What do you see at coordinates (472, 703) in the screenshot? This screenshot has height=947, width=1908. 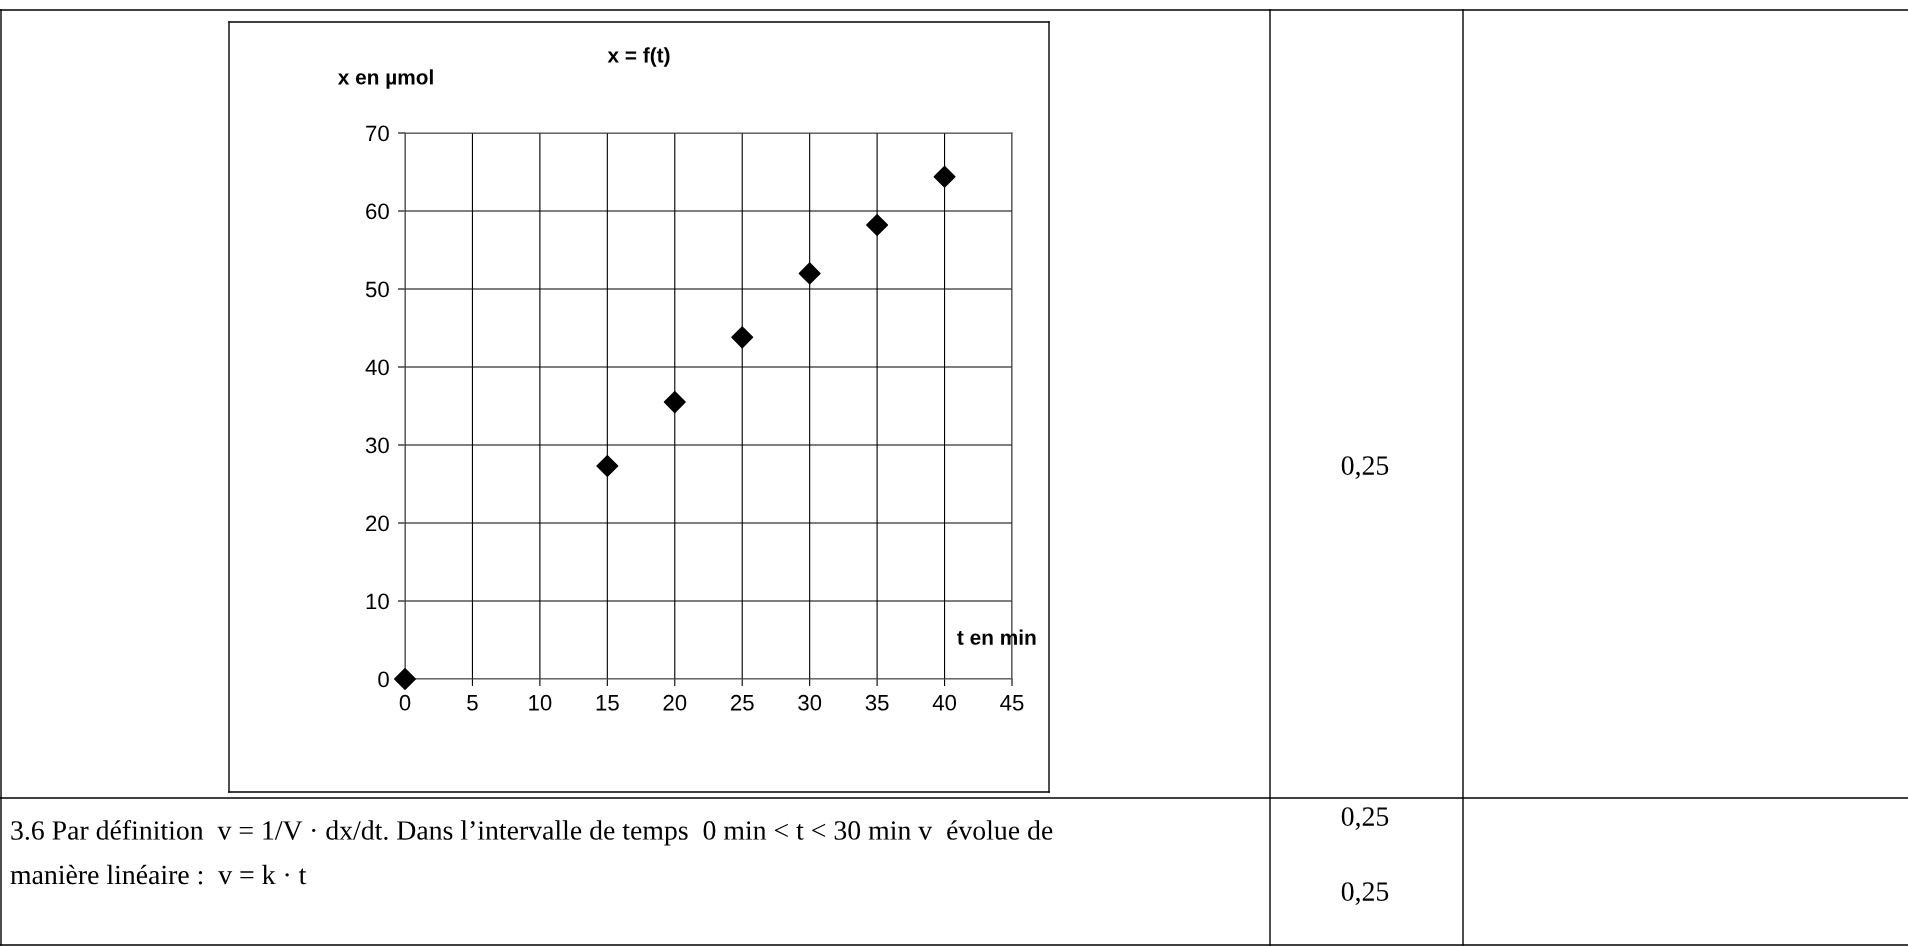 I see `x-tick-label: 5` at bounding box center [472, 703].